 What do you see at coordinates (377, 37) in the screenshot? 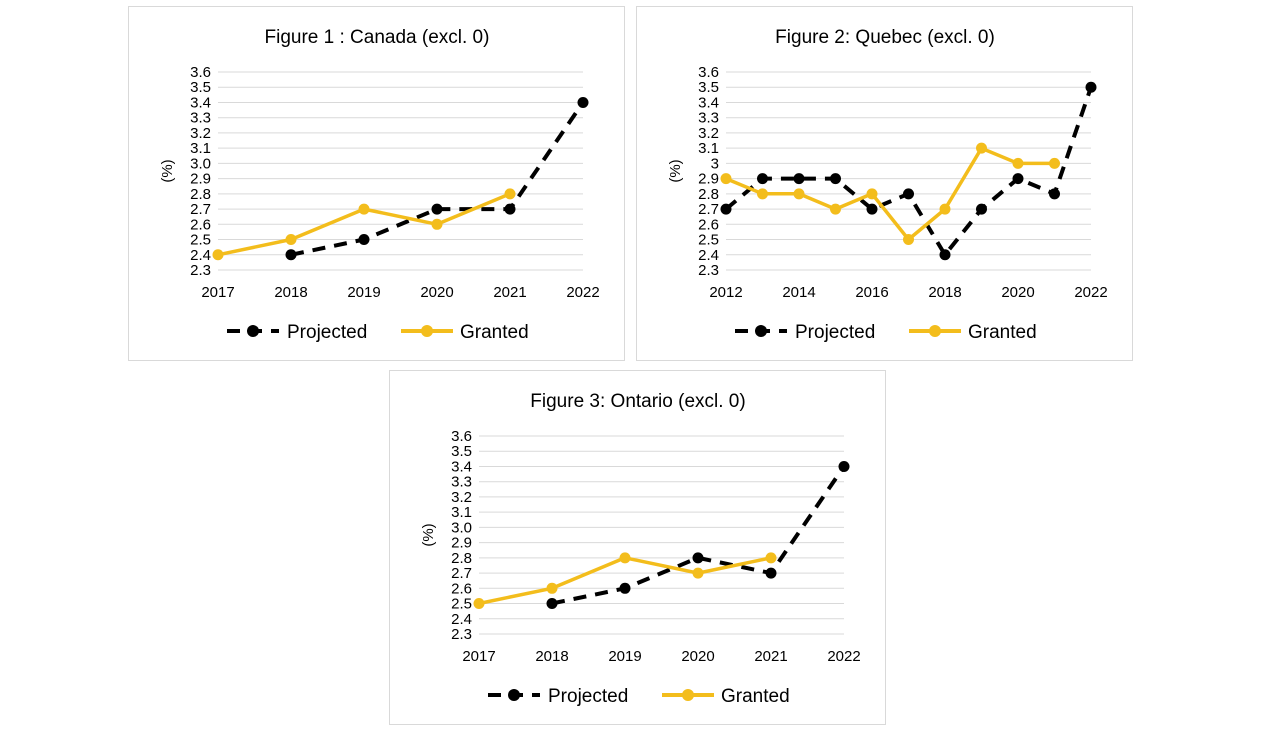
I see `chart-title: Figure 1 : Canada (excl. 0)` at bounding box center [377, 37].